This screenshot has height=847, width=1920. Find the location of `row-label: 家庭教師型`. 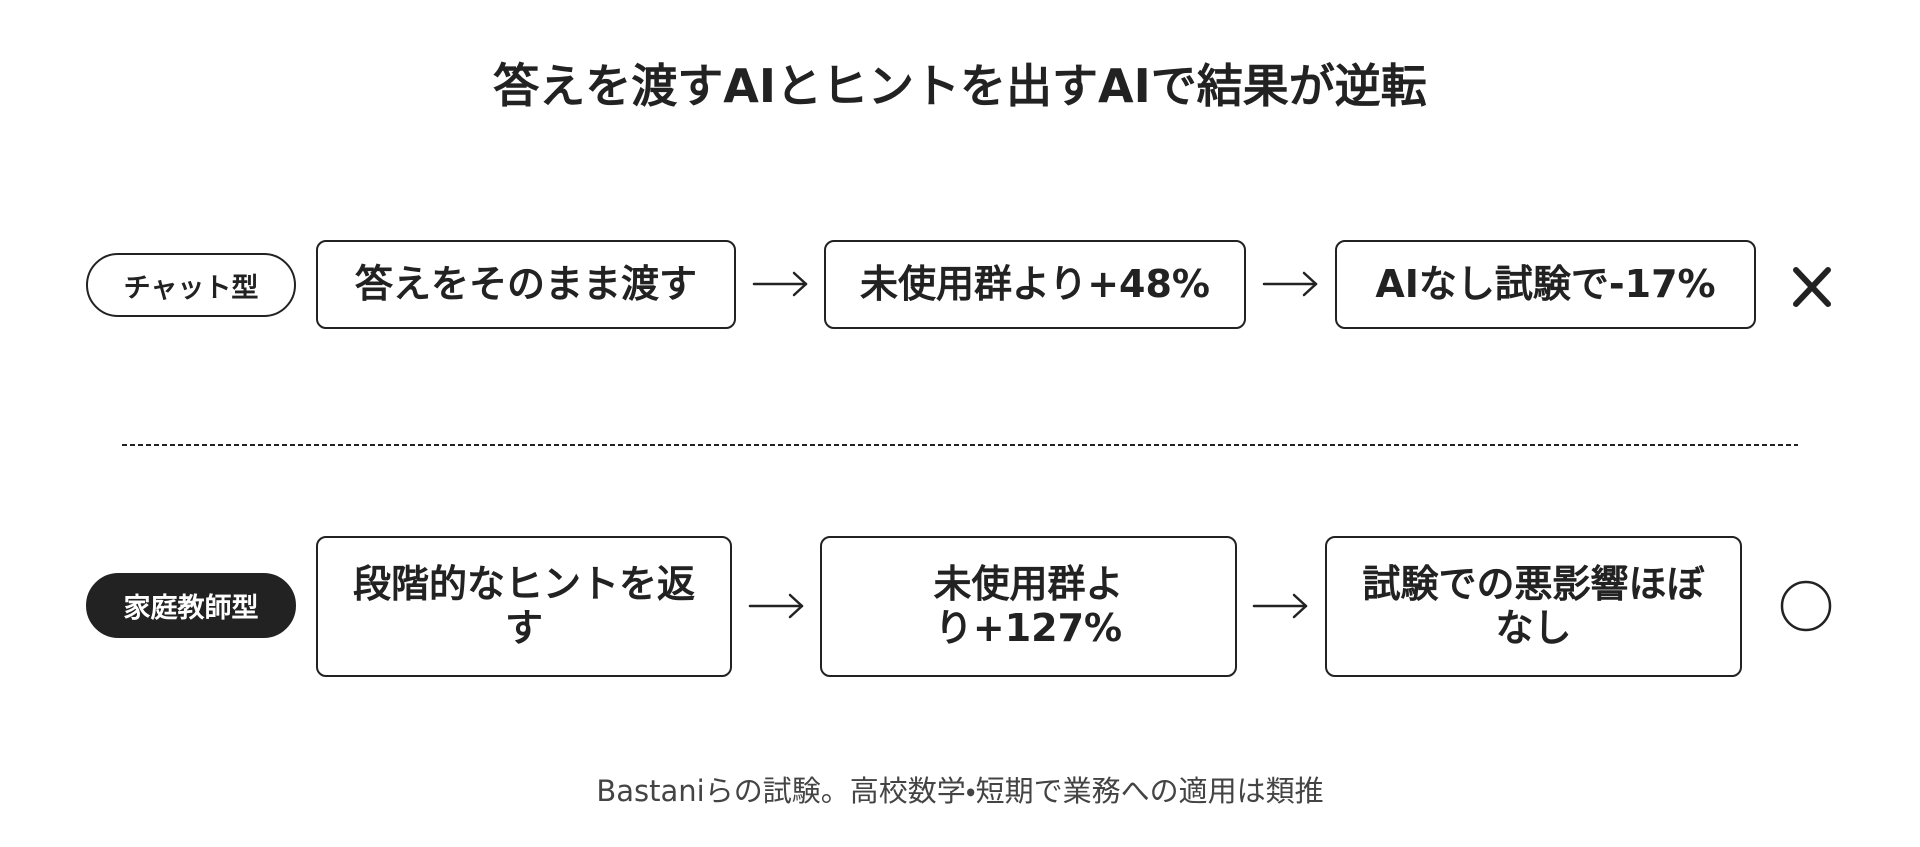

row-label: 家庭教師型 is located at coordinates (191, 605).